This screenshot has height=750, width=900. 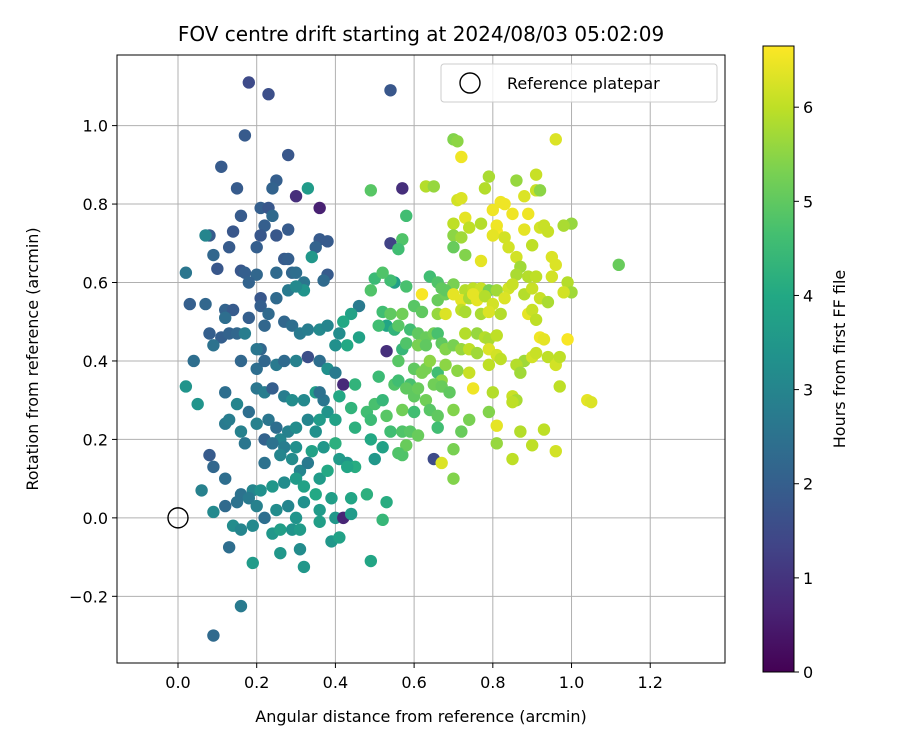 What do you see at coordinates (808, 672) in the screenshot?
I see `colorbar-tick-label: 0` at bounding box center [808, 672].